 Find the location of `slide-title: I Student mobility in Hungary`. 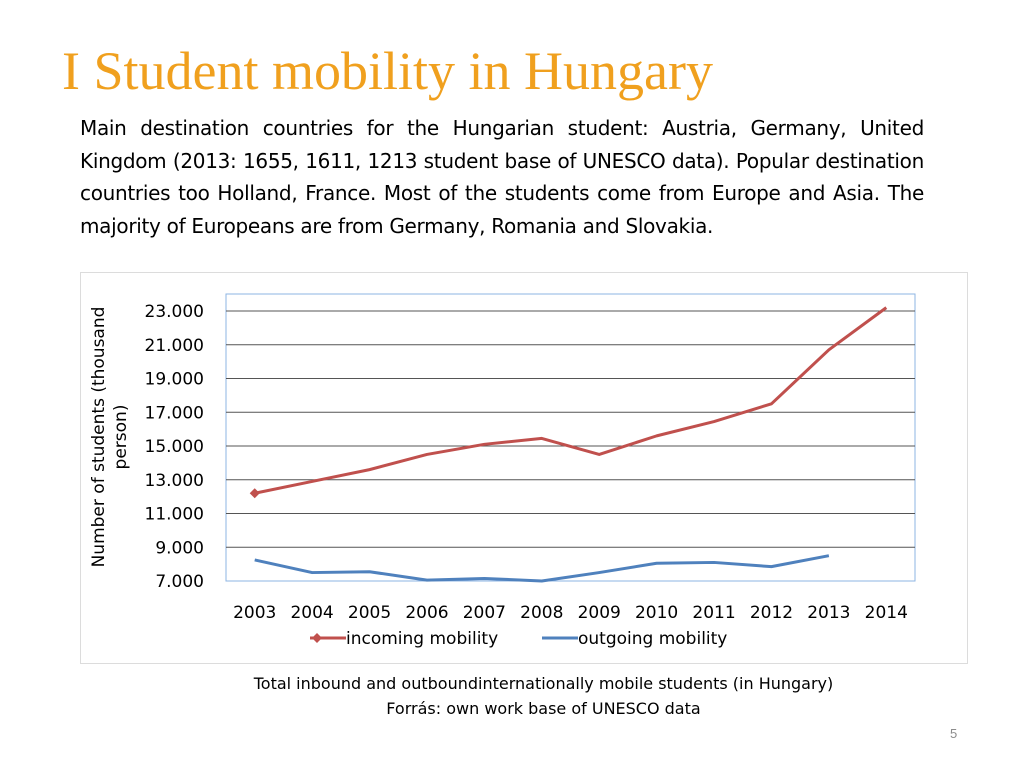

slide-title: I Student mobility in Hungary is located at coordinates (387, 71).